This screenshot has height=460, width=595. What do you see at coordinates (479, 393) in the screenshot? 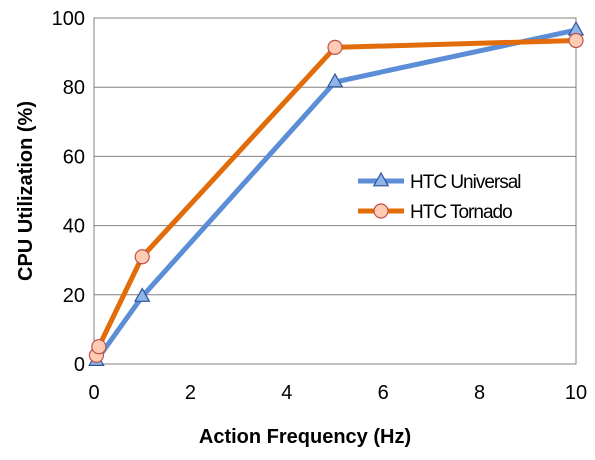
I see `x-tick-label: 8` at bounding box center [479, 393].